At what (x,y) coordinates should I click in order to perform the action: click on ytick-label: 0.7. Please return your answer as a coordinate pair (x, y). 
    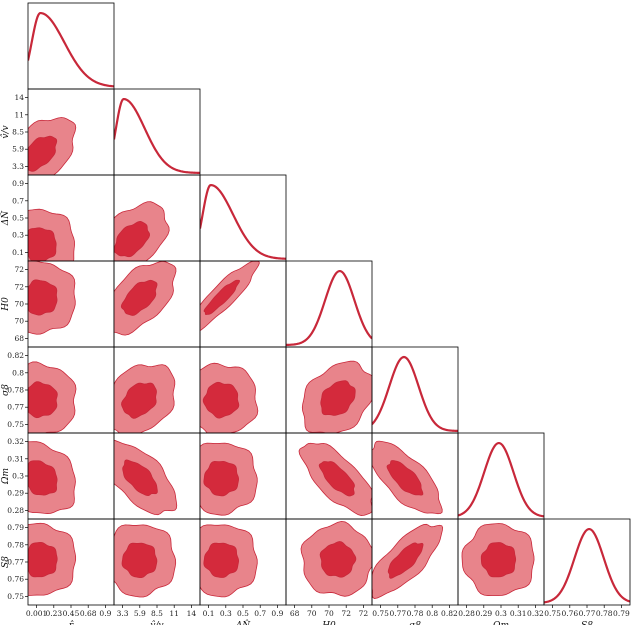
    Looking at the image, I should click on (18, 200).